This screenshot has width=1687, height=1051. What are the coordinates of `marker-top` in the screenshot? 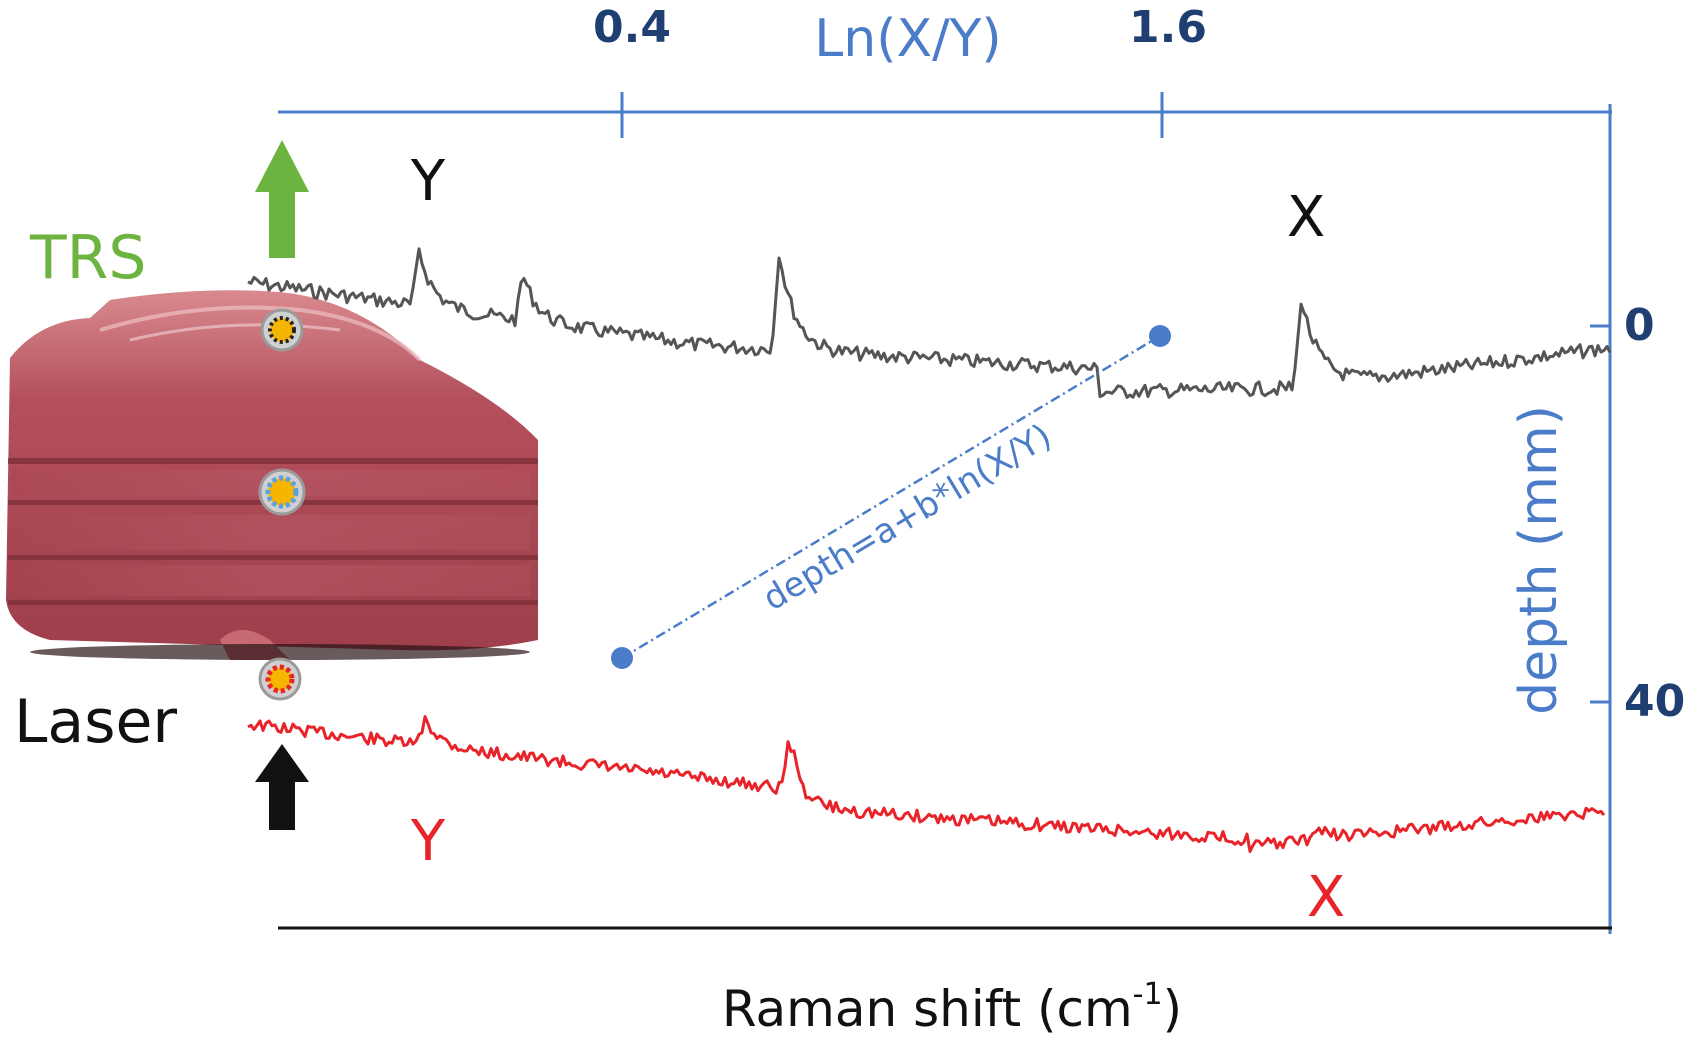 It's located at (282, 330).